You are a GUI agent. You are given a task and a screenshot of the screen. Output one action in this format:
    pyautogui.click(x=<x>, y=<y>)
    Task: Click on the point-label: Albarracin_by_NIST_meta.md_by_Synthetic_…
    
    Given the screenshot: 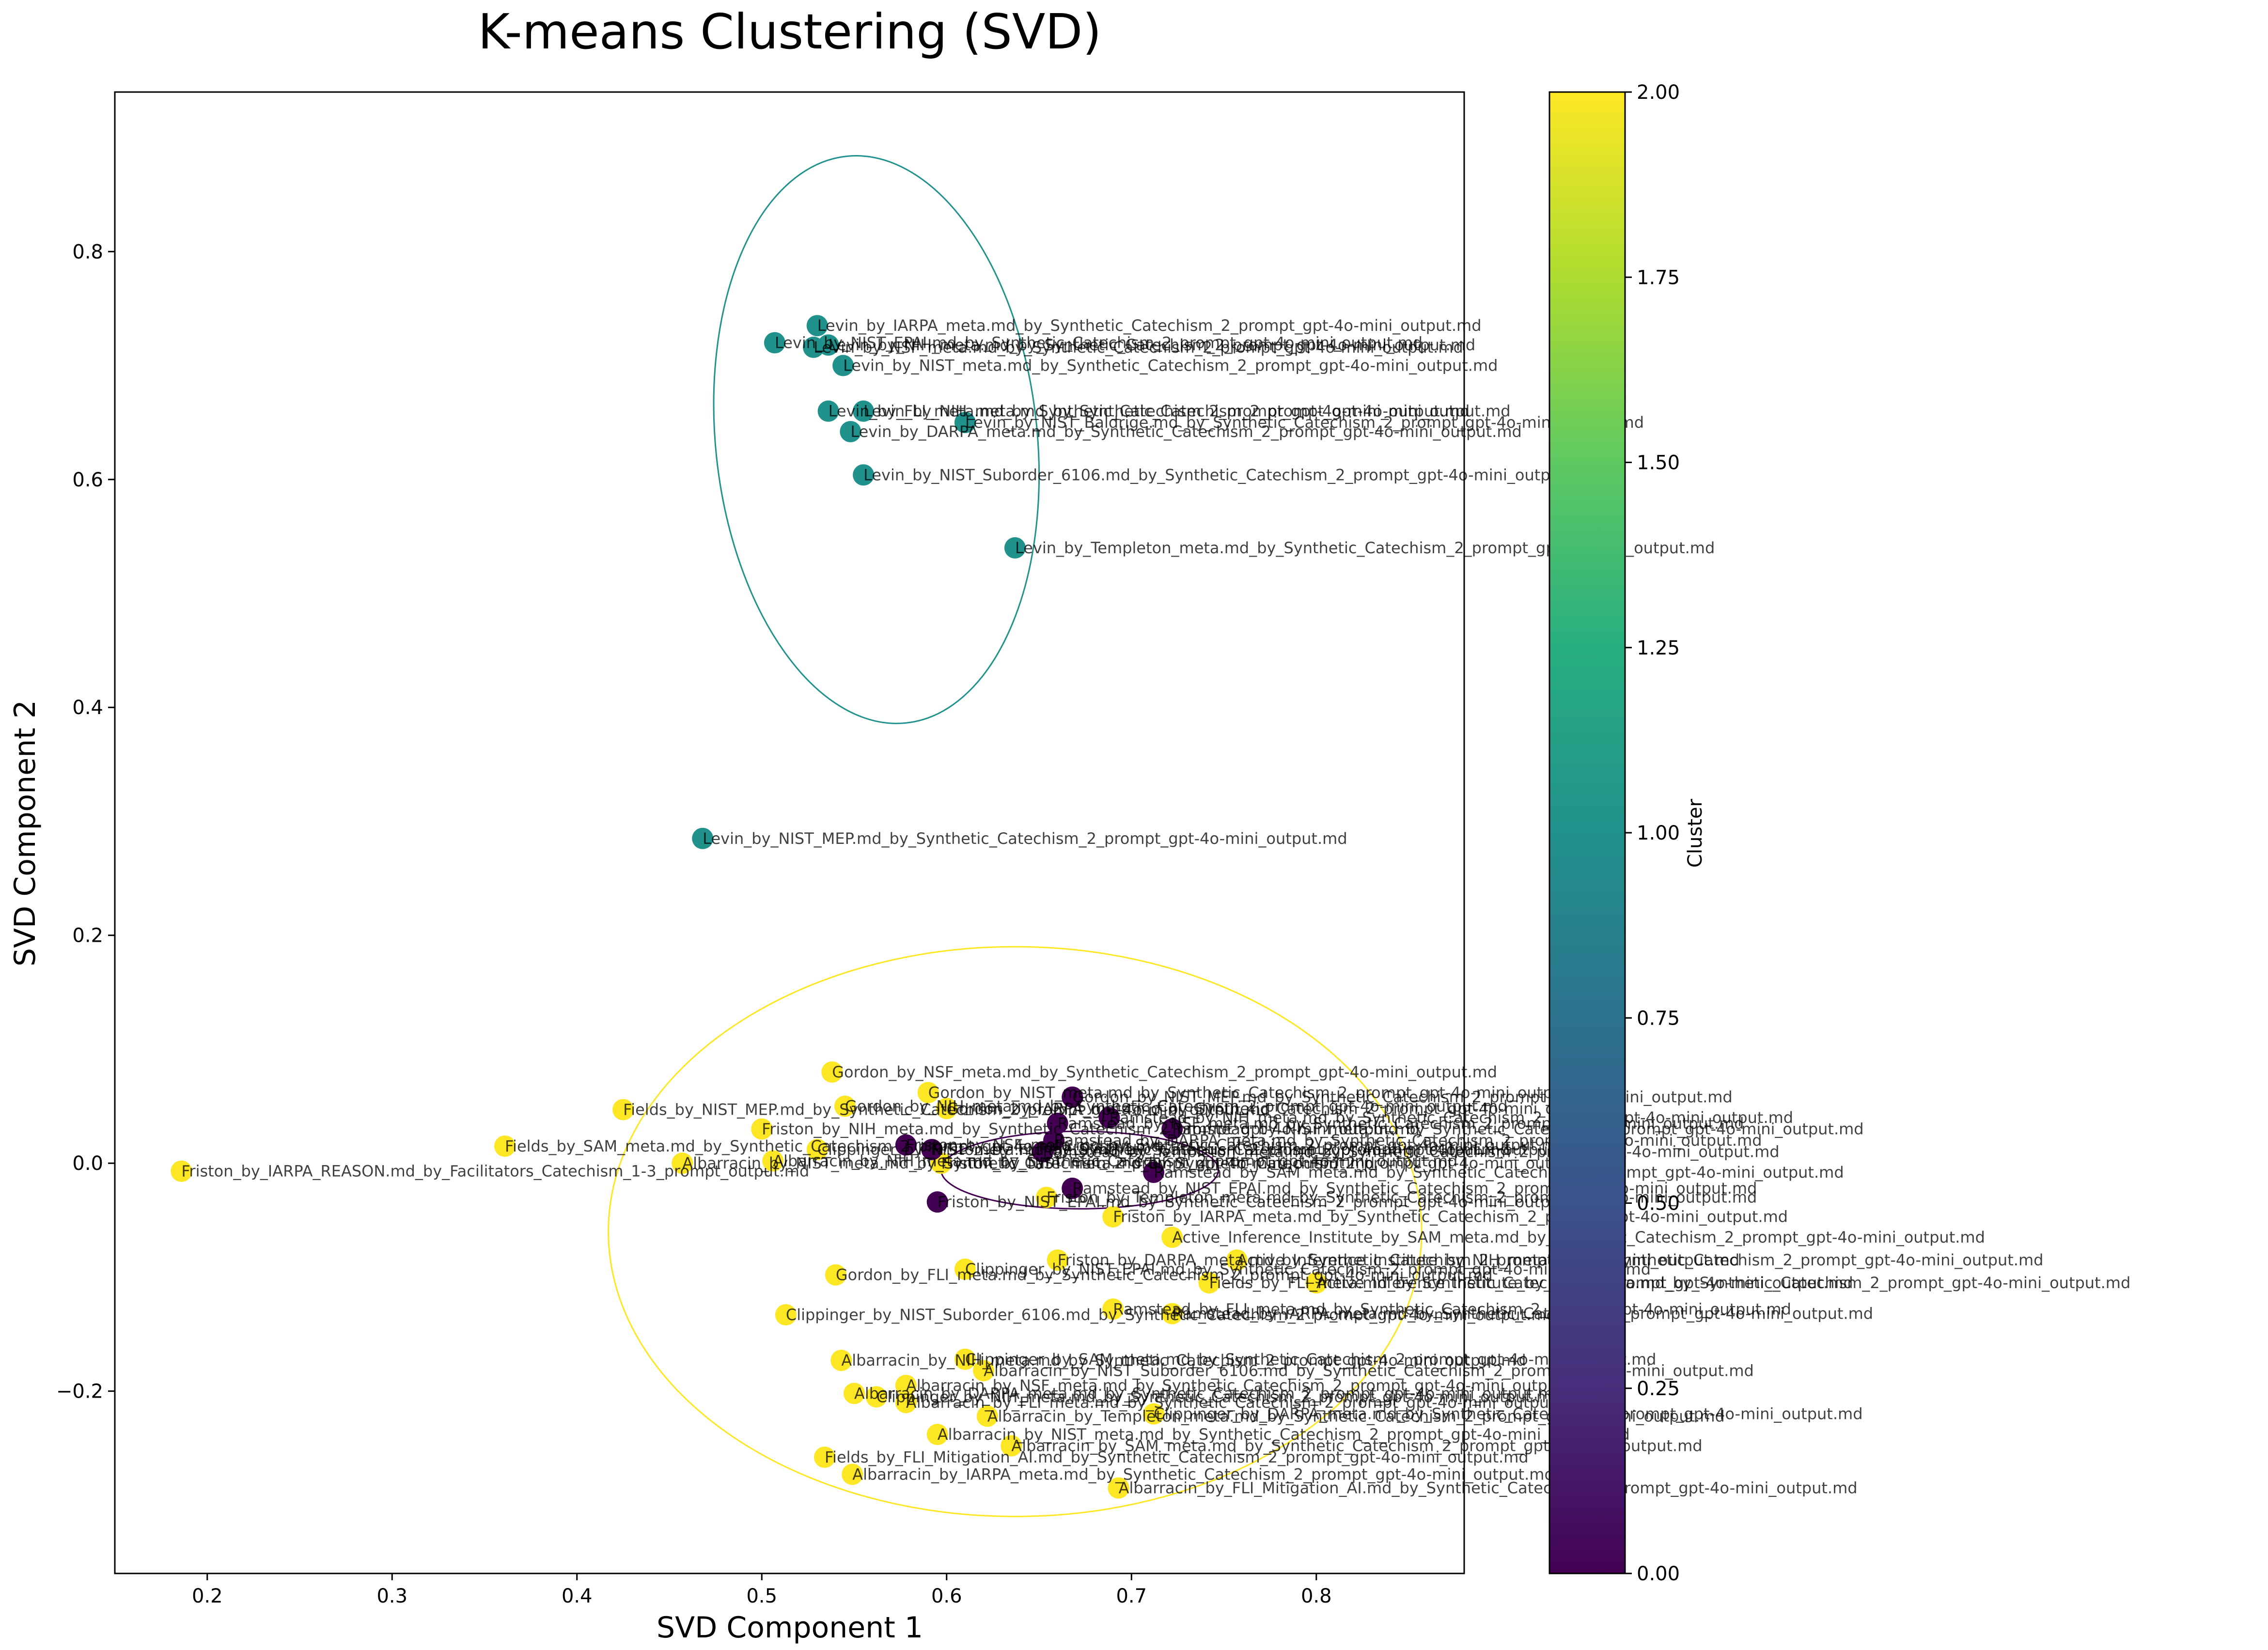 What is the action you would take?
    pyautogui.click(x=1284, y=1435)
    